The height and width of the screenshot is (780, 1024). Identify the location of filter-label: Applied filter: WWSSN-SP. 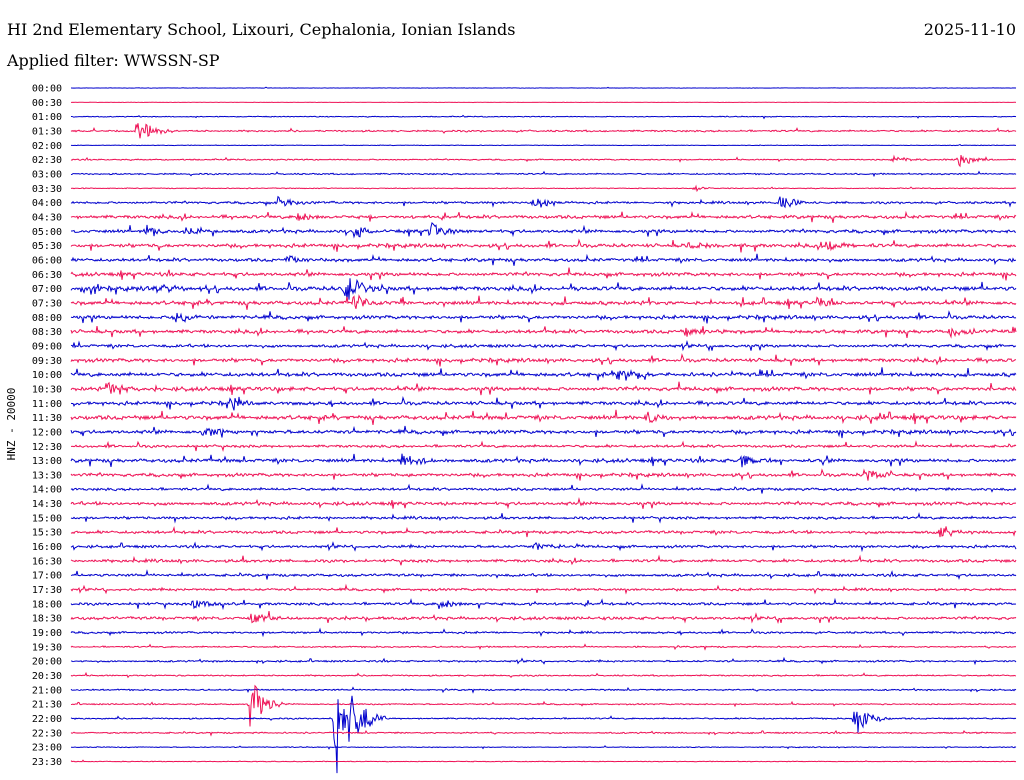
(113, 60).